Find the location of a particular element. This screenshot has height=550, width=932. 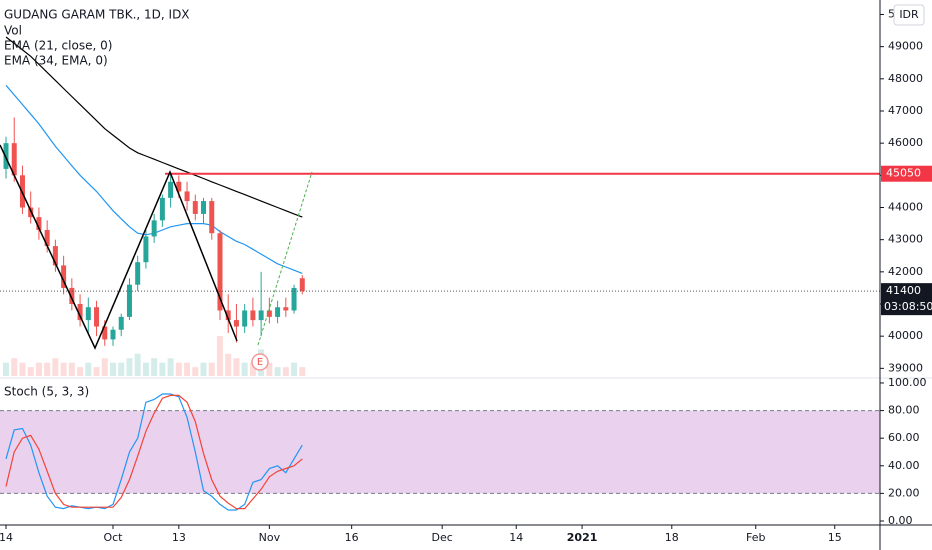

y-tick-label: 47000 is located at coordinates (905, 110).